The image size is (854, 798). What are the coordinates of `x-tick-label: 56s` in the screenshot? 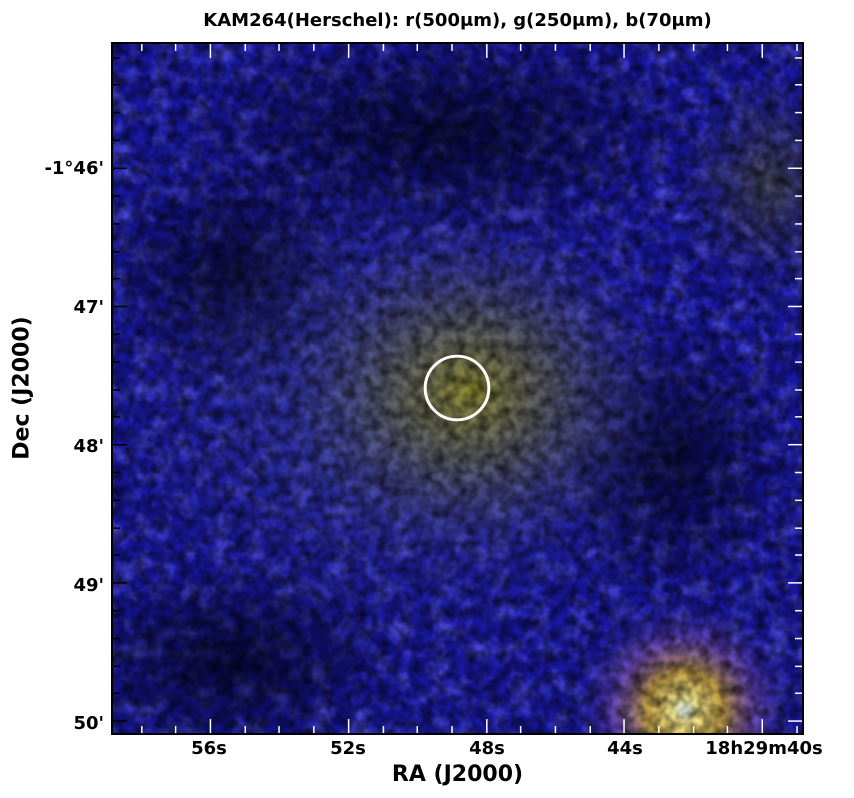 It's located at (209, 748).